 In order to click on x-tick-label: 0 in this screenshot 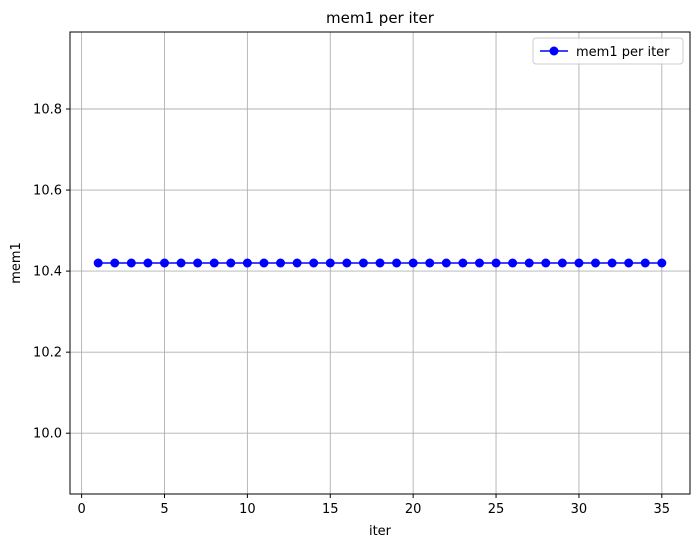, I will do `click(81, 509)`.